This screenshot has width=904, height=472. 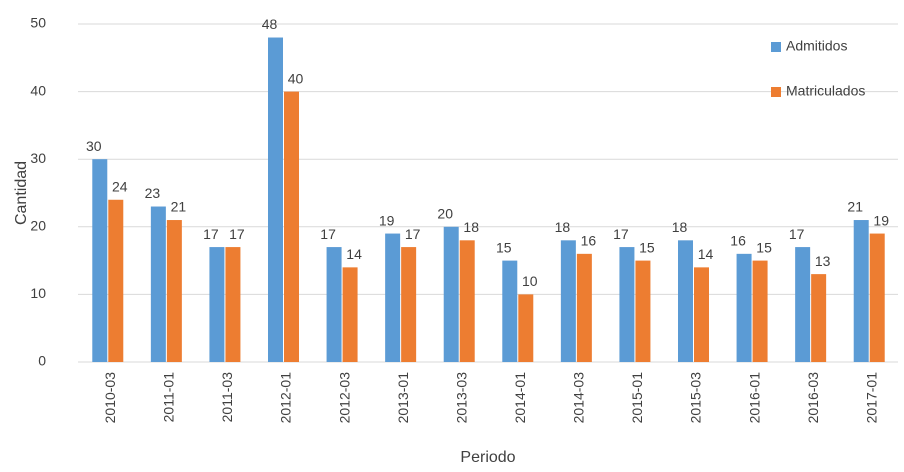 What do you see at coordinates (153, 193) in the screenshot?
I see `data-label: 23` at bounding box center [153, 193].